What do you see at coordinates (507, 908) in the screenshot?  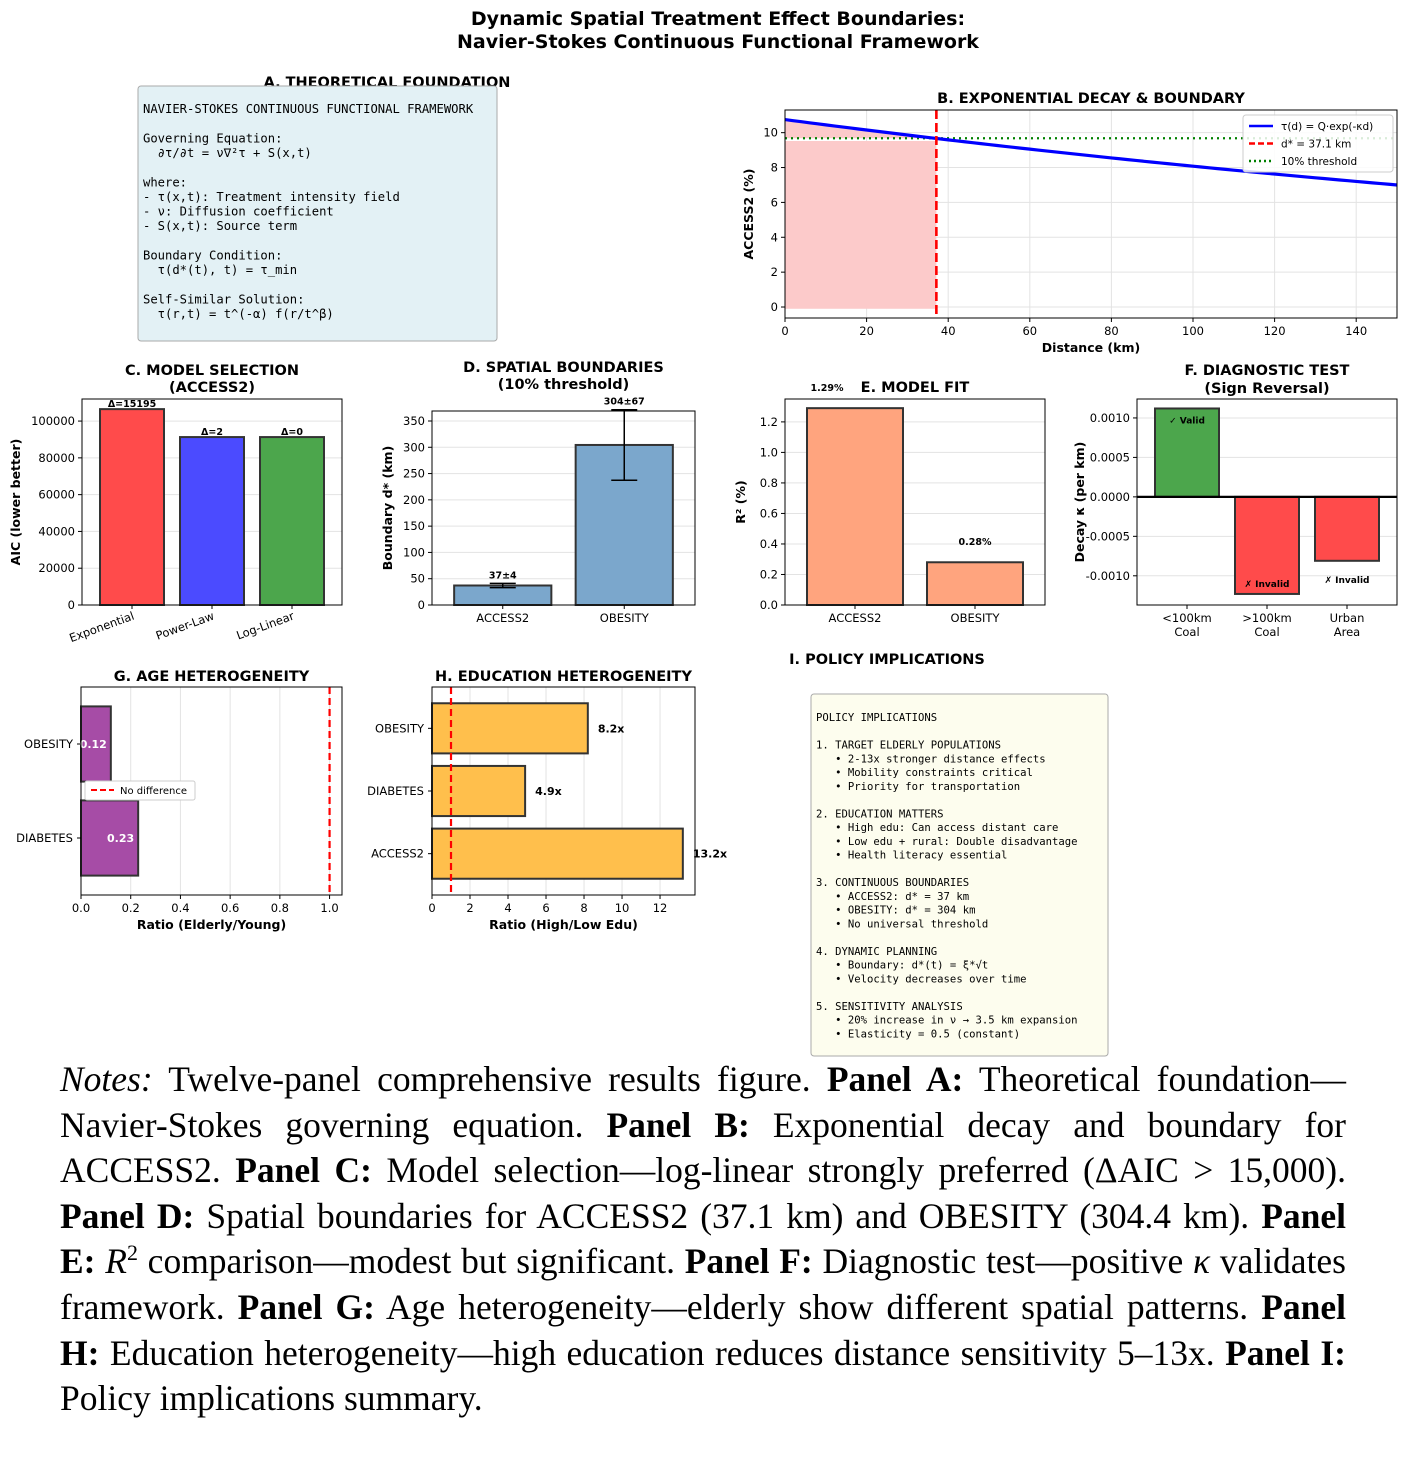 I see `x-tick-label: 4` at bounding box center [507, 908].